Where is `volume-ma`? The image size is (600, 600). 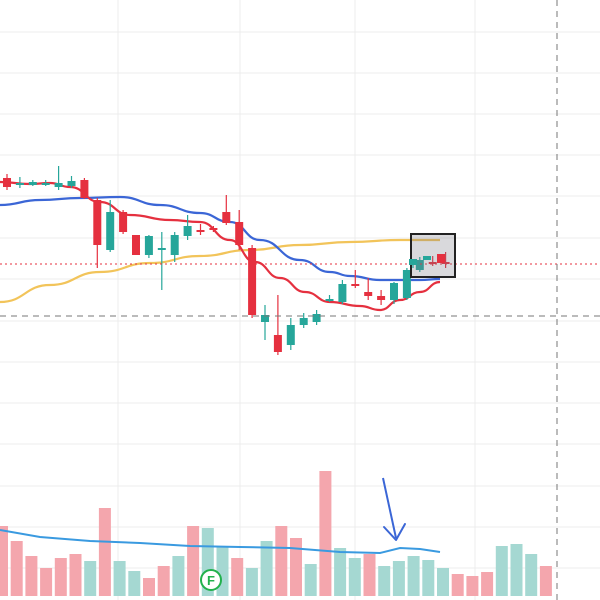
volume-ma is located at coordinates (220, 542).